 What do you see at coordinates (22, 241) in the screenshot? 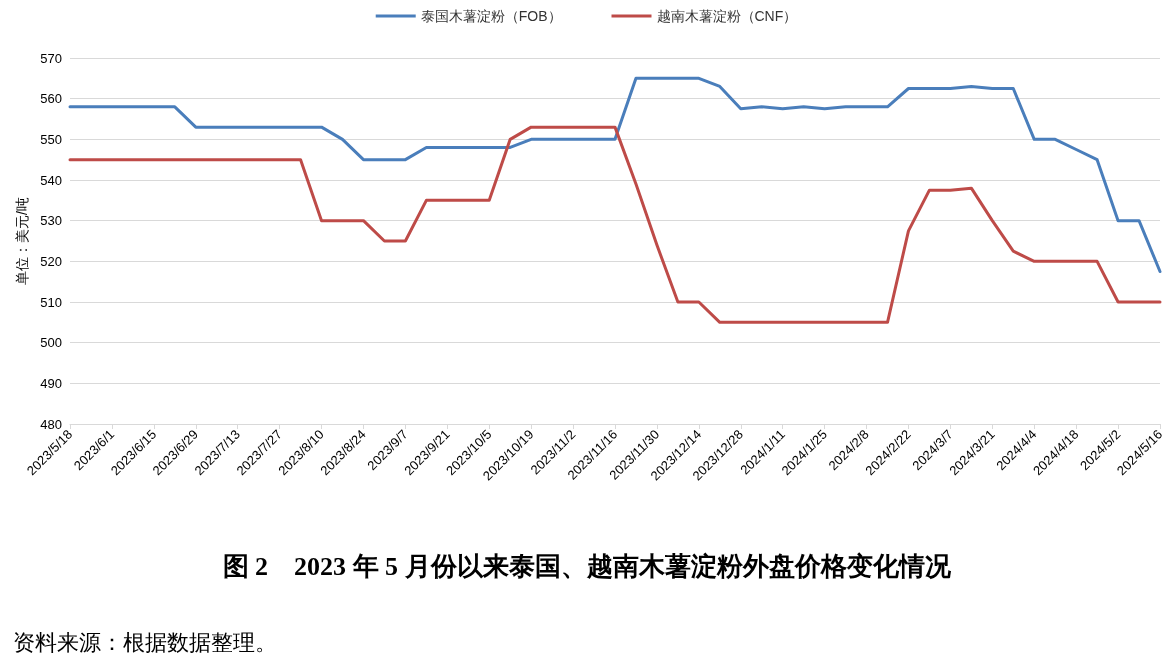
I see `y-axis-title: 单位：美元/吨` at bounding box center [22, 241].